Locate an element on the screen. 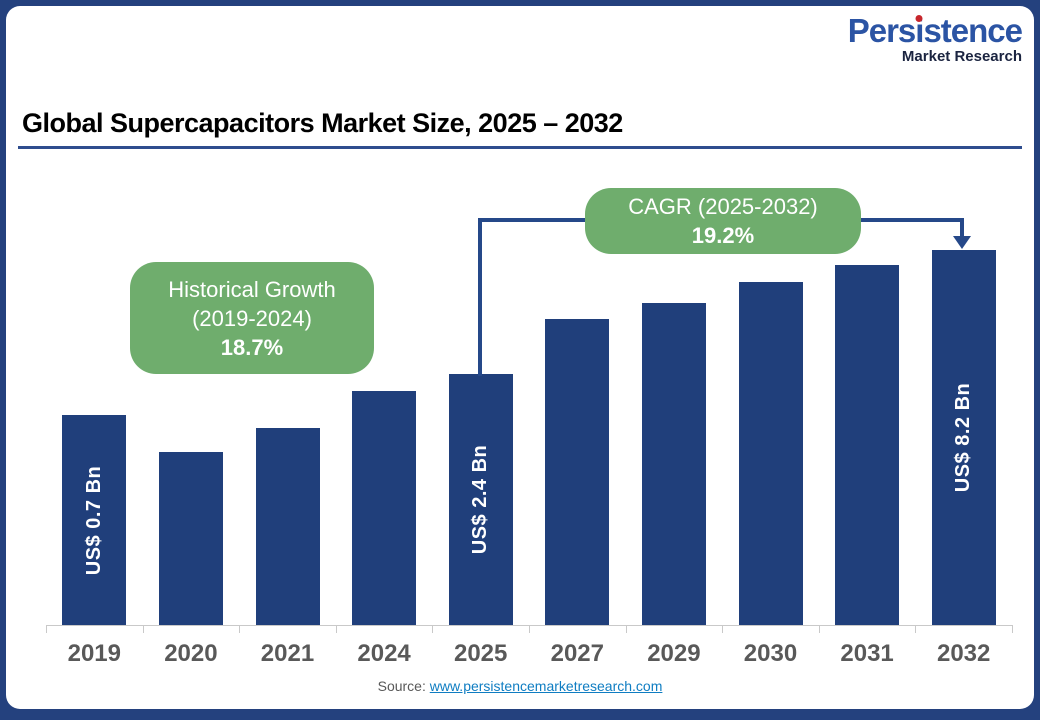 The height and width of the screenshot is (720, 1040). title-underline is located at coordinates (520, 147).